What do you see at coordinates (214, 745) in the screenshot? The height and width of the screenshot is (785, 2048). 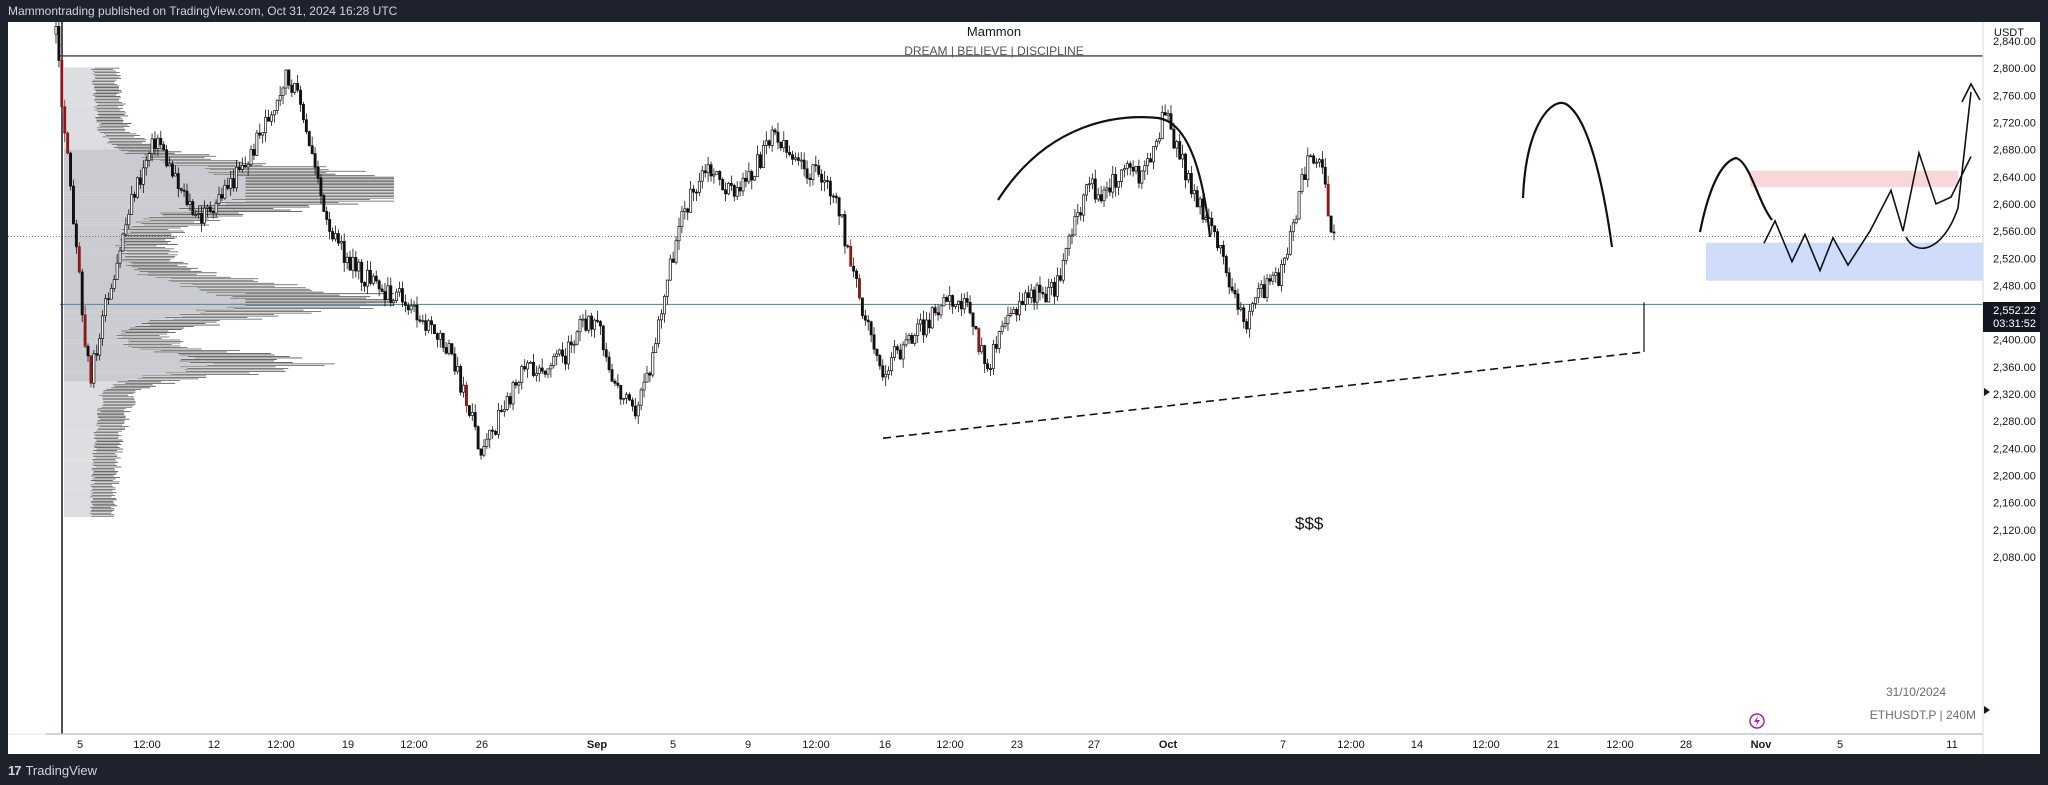 I see `x-tick-label: 12` at bounding box center [214, 745].